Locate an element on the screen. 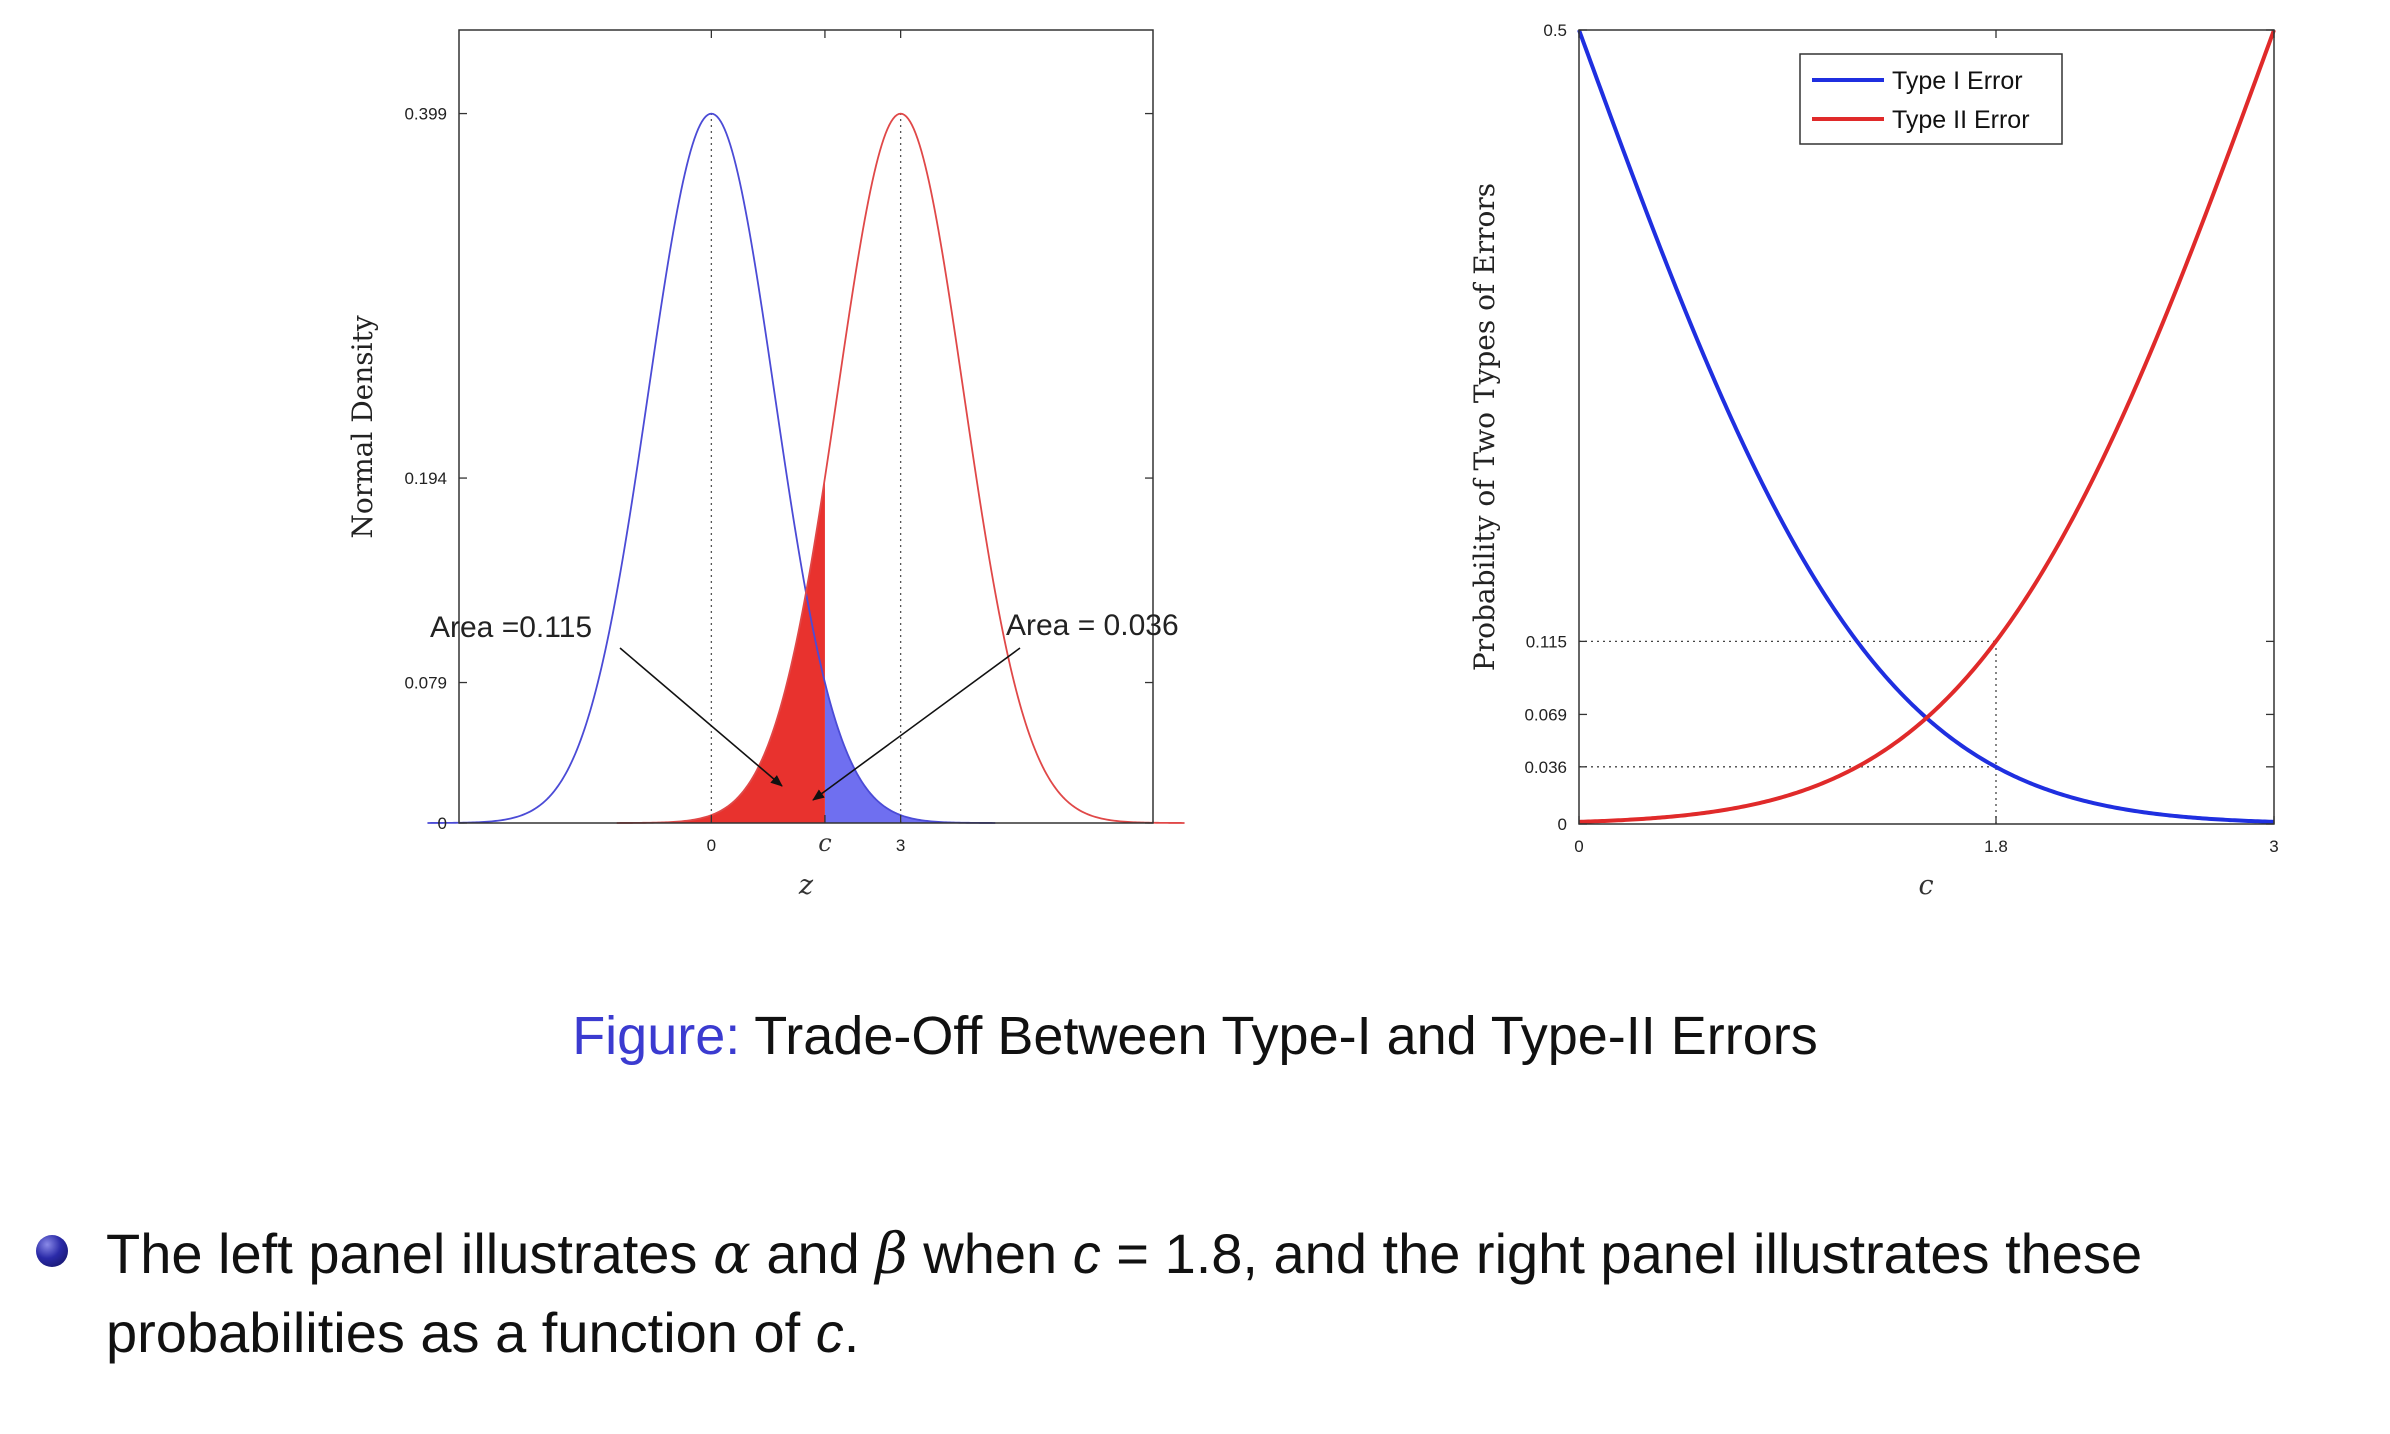  legend-label-1: Type II Error is located at coordinates (1961, 120).